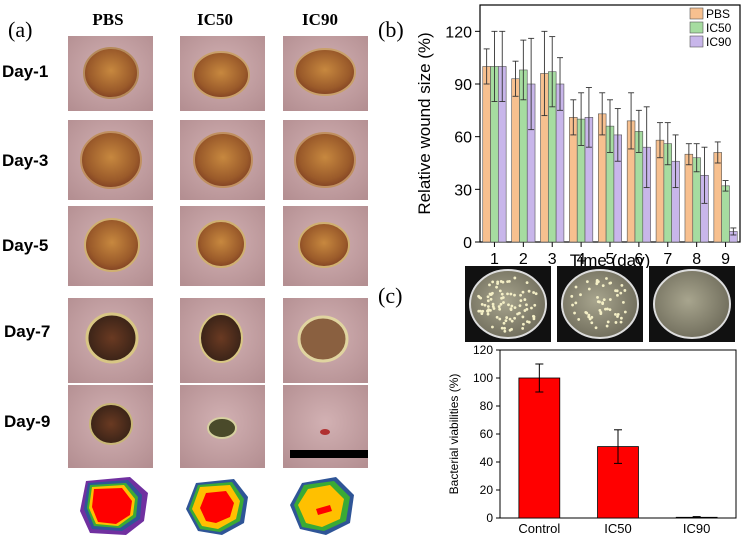 Image resolution: width=750 pixels, height=537 pixels. What do you see at coordinates (696, 27) in the screenshot?
I see `legend-swatch-ic50` at bounding box center [696, 27].